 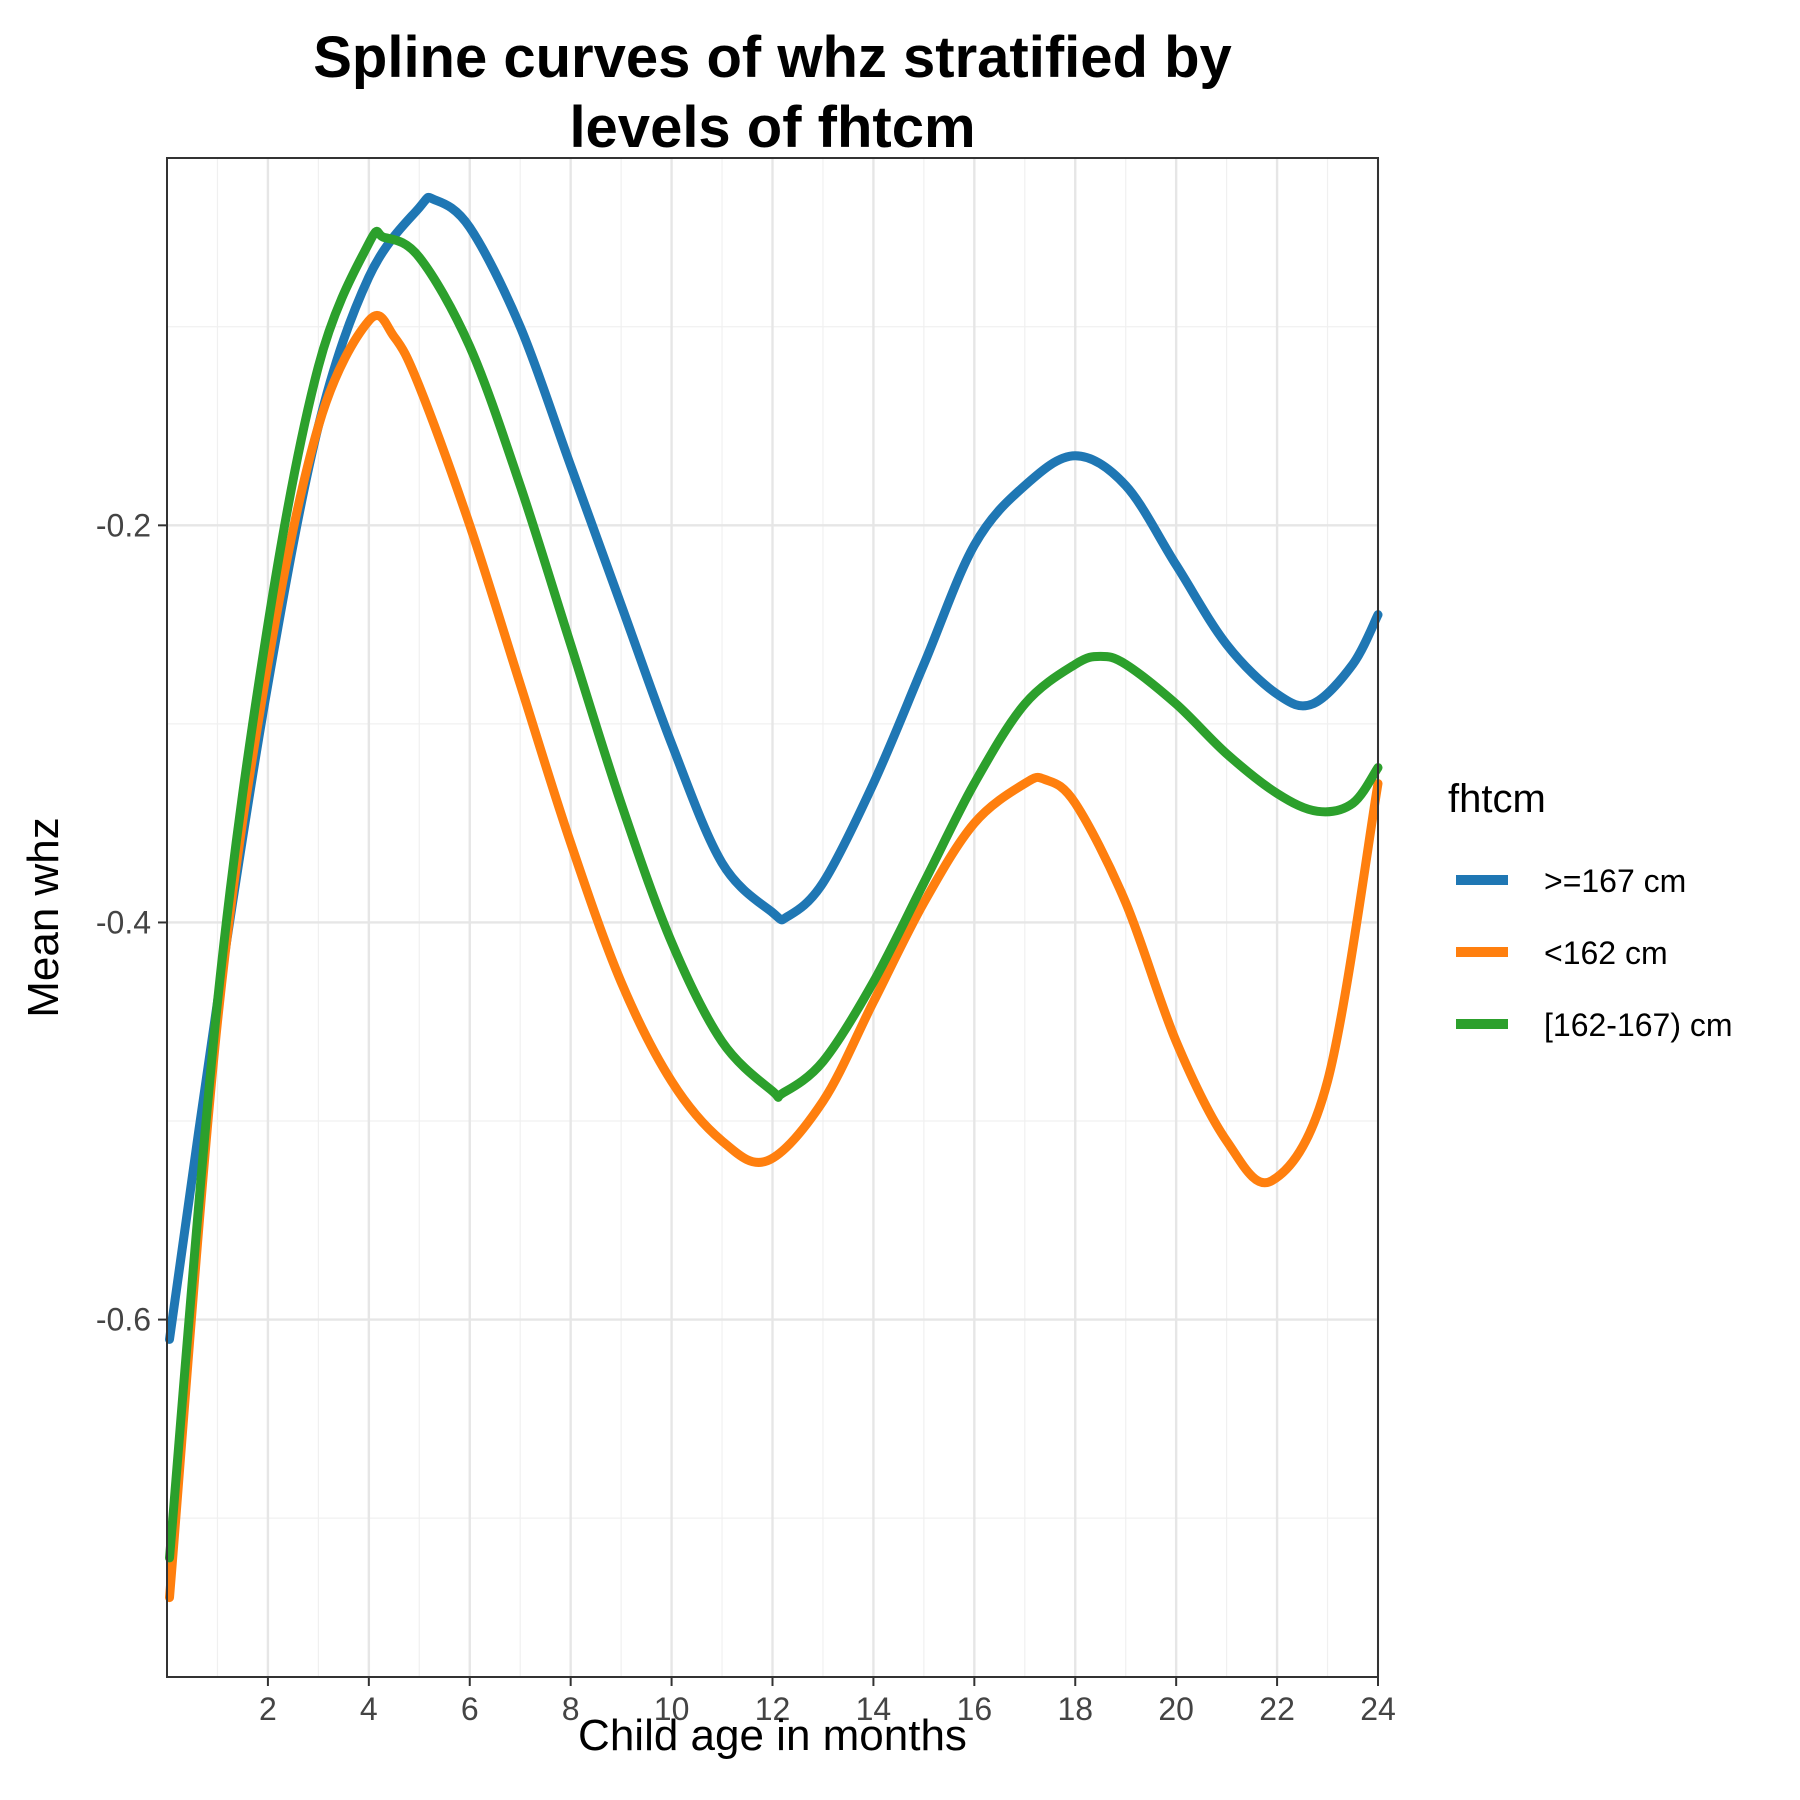 I want to click on x-tick-label: 24, so click(x=1378, y=1709).